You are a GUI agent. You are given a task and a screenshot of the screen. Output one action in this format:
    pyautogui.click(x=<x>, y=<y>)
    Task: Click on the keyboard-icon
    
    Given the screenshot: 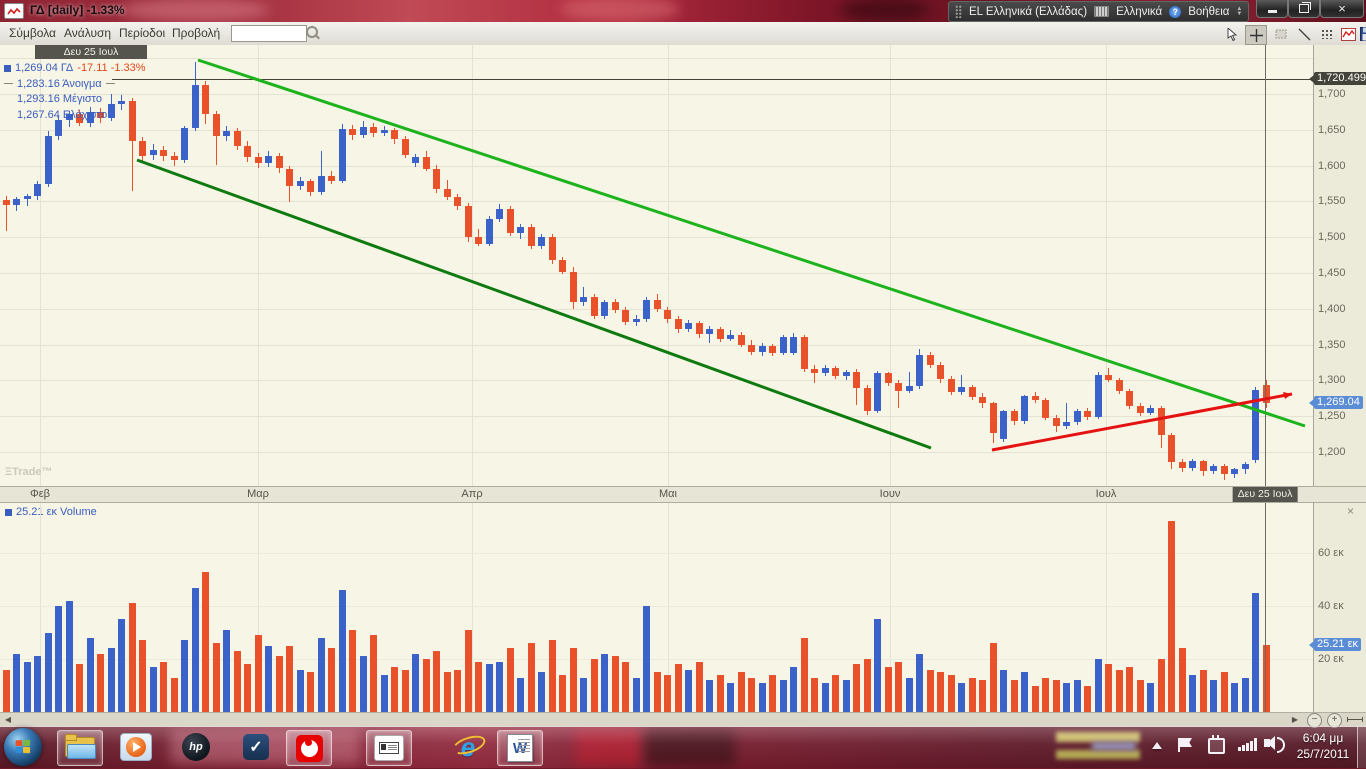 What is the action you would take?
    pyautogui.click(x=1101, y=11)
    